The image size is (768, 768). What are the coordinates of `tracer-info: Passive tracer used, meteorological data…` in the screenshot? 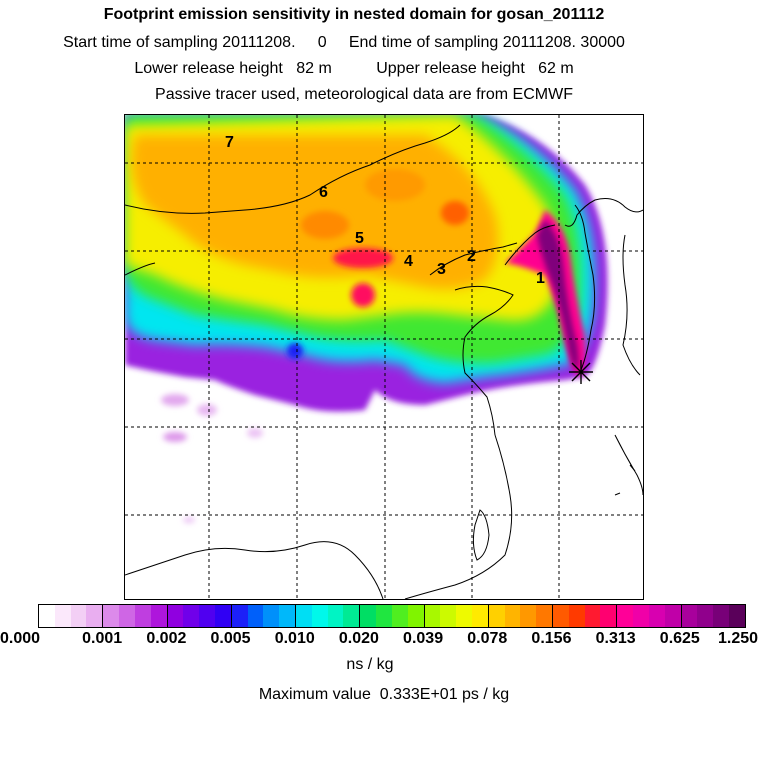 It's located at (364, 94).